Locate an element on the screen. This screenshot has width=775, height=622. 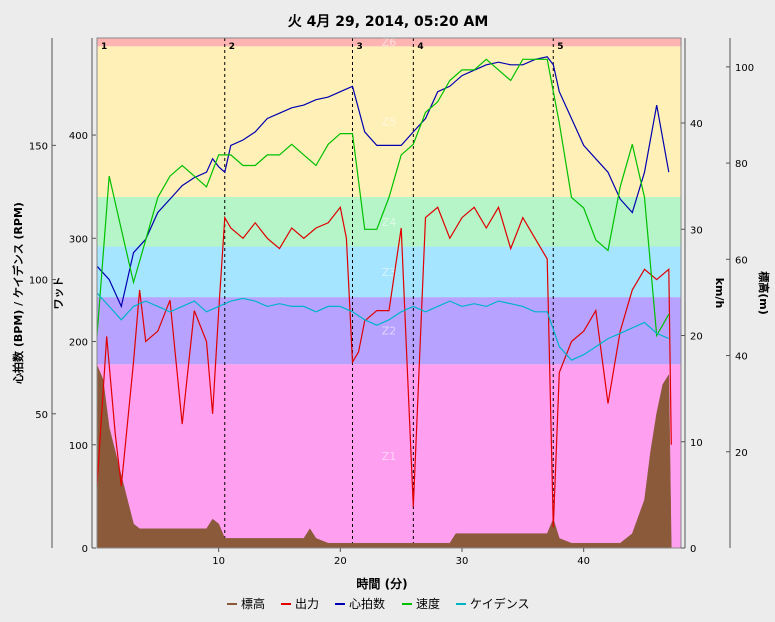
lap-label-2: 2 is located at coordinates (232, 47).